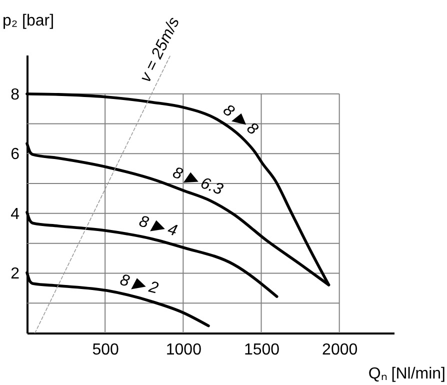 The image size is (447, 385). I want to click on x-axis-title: Qₙ [Nl/min], so click(407, 374).